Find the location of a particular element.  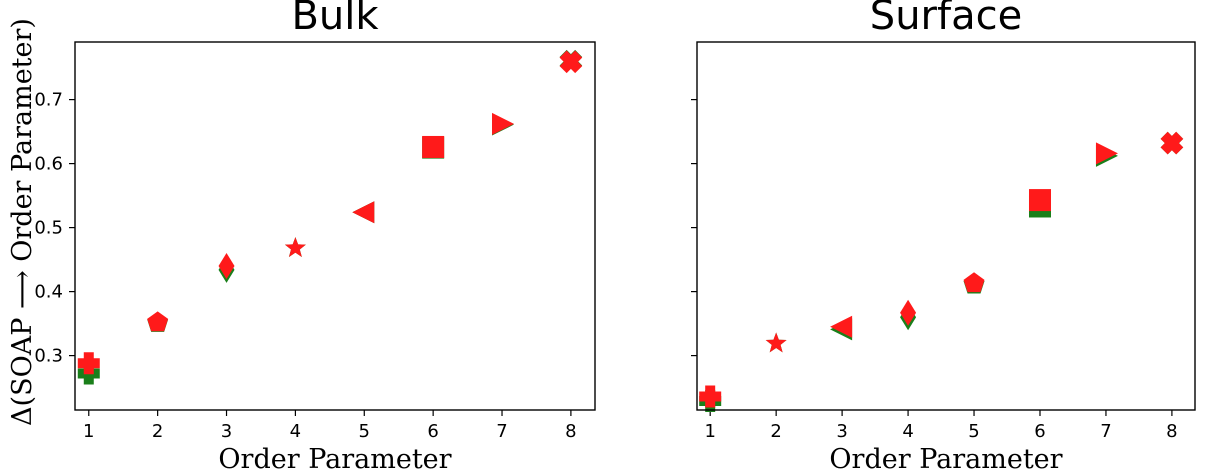

y-axis-label: Δ(SOAP ⟶ Order Parameter) is located at coordinates (22, 222).